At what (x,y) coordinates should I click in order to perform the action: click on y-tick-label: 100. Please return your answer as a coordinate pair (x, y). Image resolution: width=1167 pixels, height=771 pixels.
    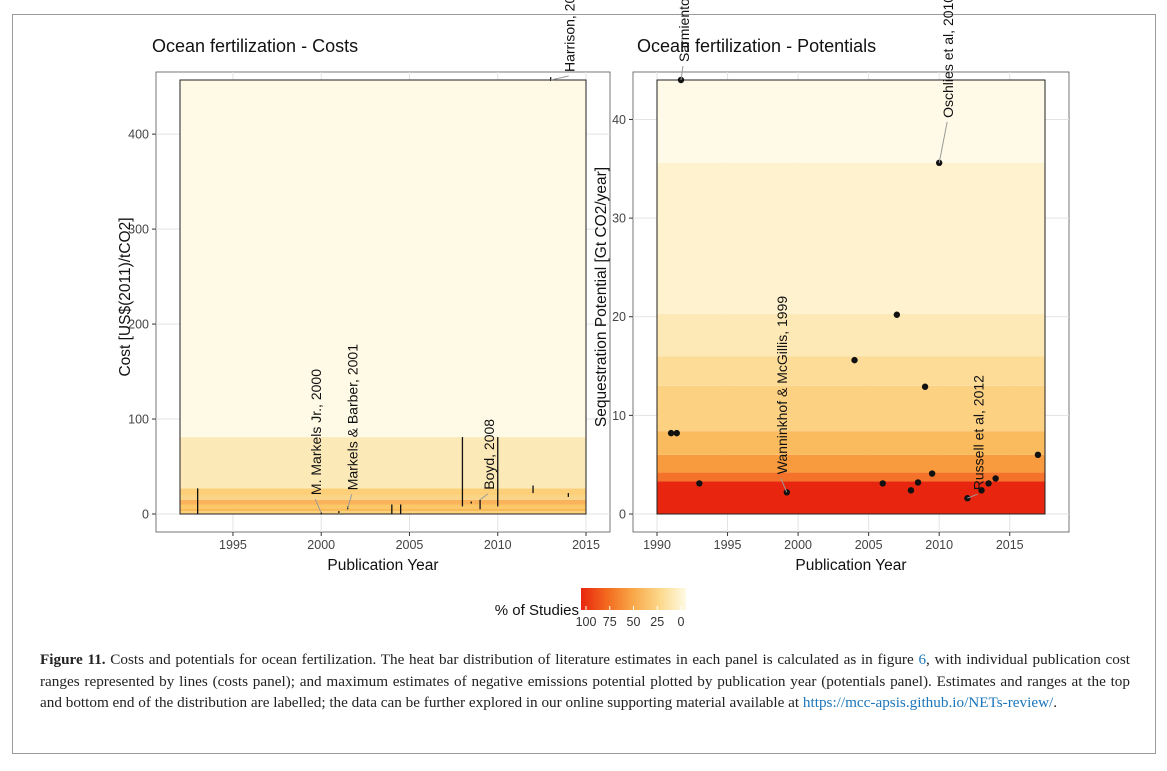
    Looking at the image, I should click on (138, 420).